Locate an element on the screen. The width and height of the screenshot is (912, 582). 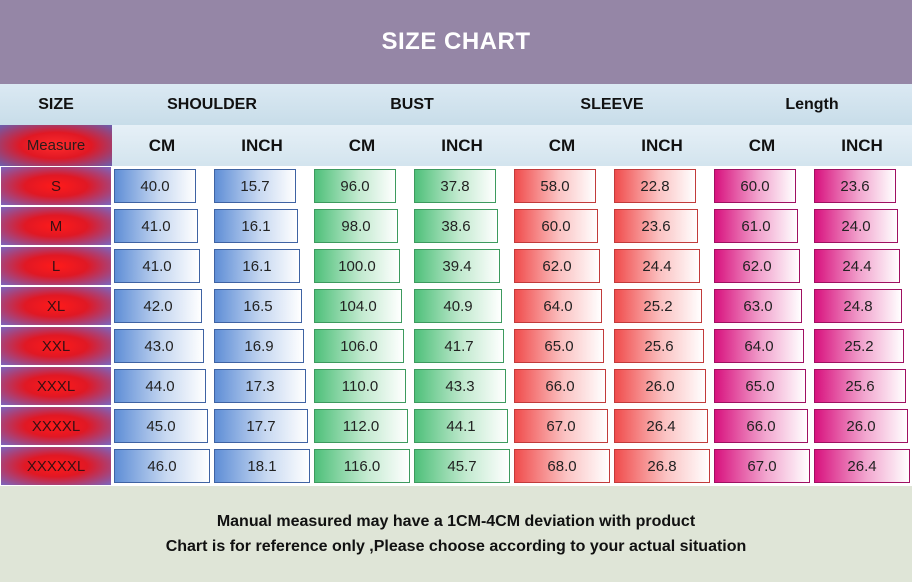
measurement-cell: 61.0 is located at coordinates (756, 226).